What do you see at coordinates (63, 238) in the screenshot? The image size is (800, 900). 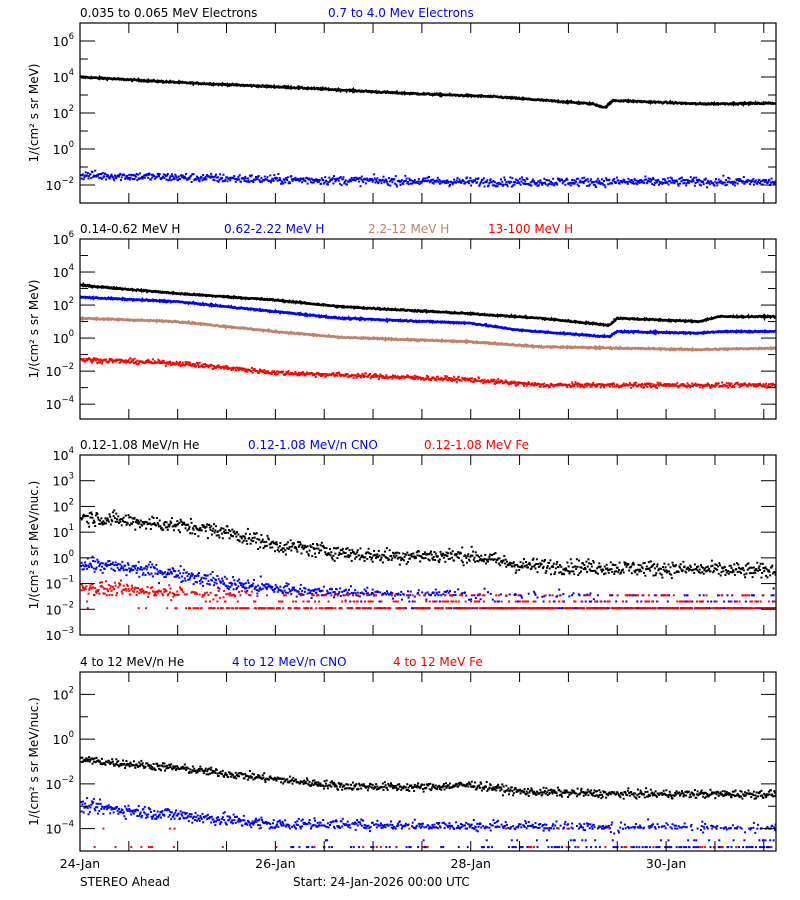 I see `y-tick-label: 106` at bounding box center [63, 238].